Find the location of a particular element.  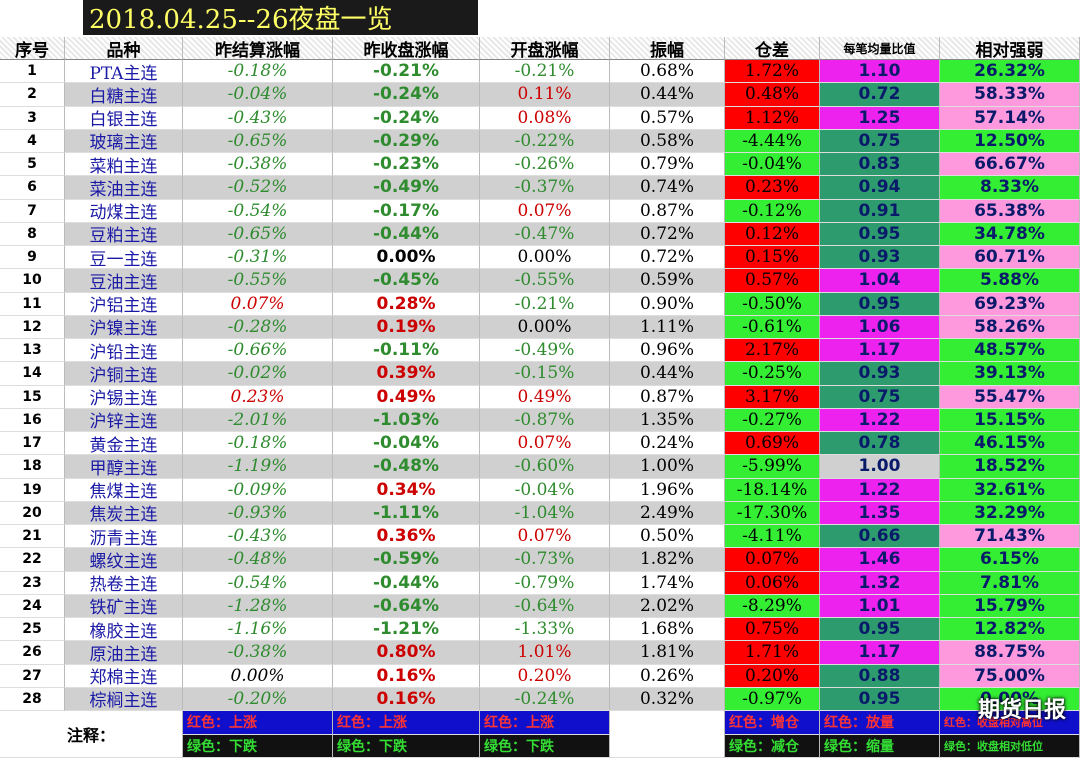

table-cell: 14 is located at coordinates (32, 374).